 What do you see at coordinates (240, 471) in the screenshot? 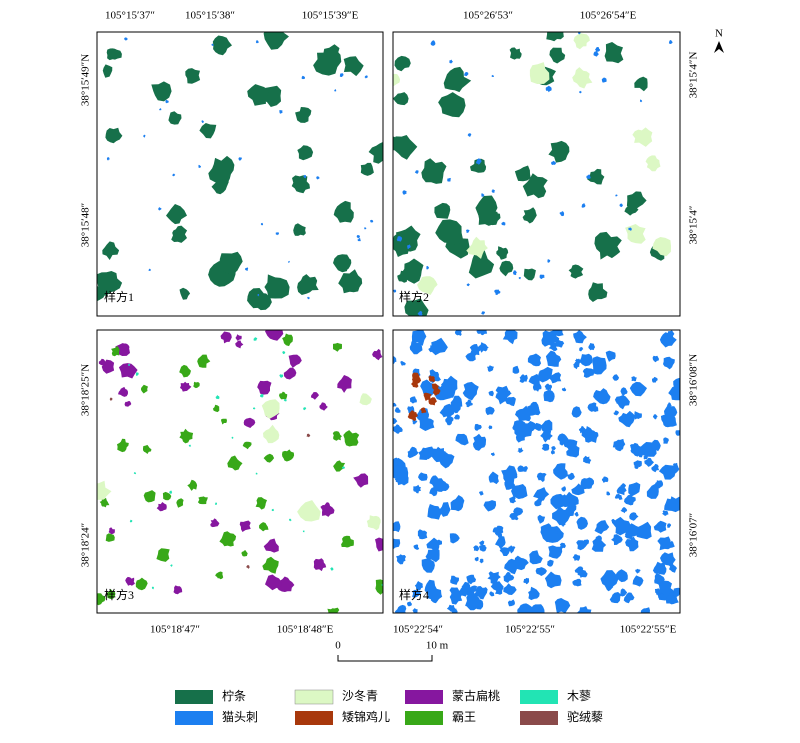
I see `panel-patches` at bounding box center [240, 471].